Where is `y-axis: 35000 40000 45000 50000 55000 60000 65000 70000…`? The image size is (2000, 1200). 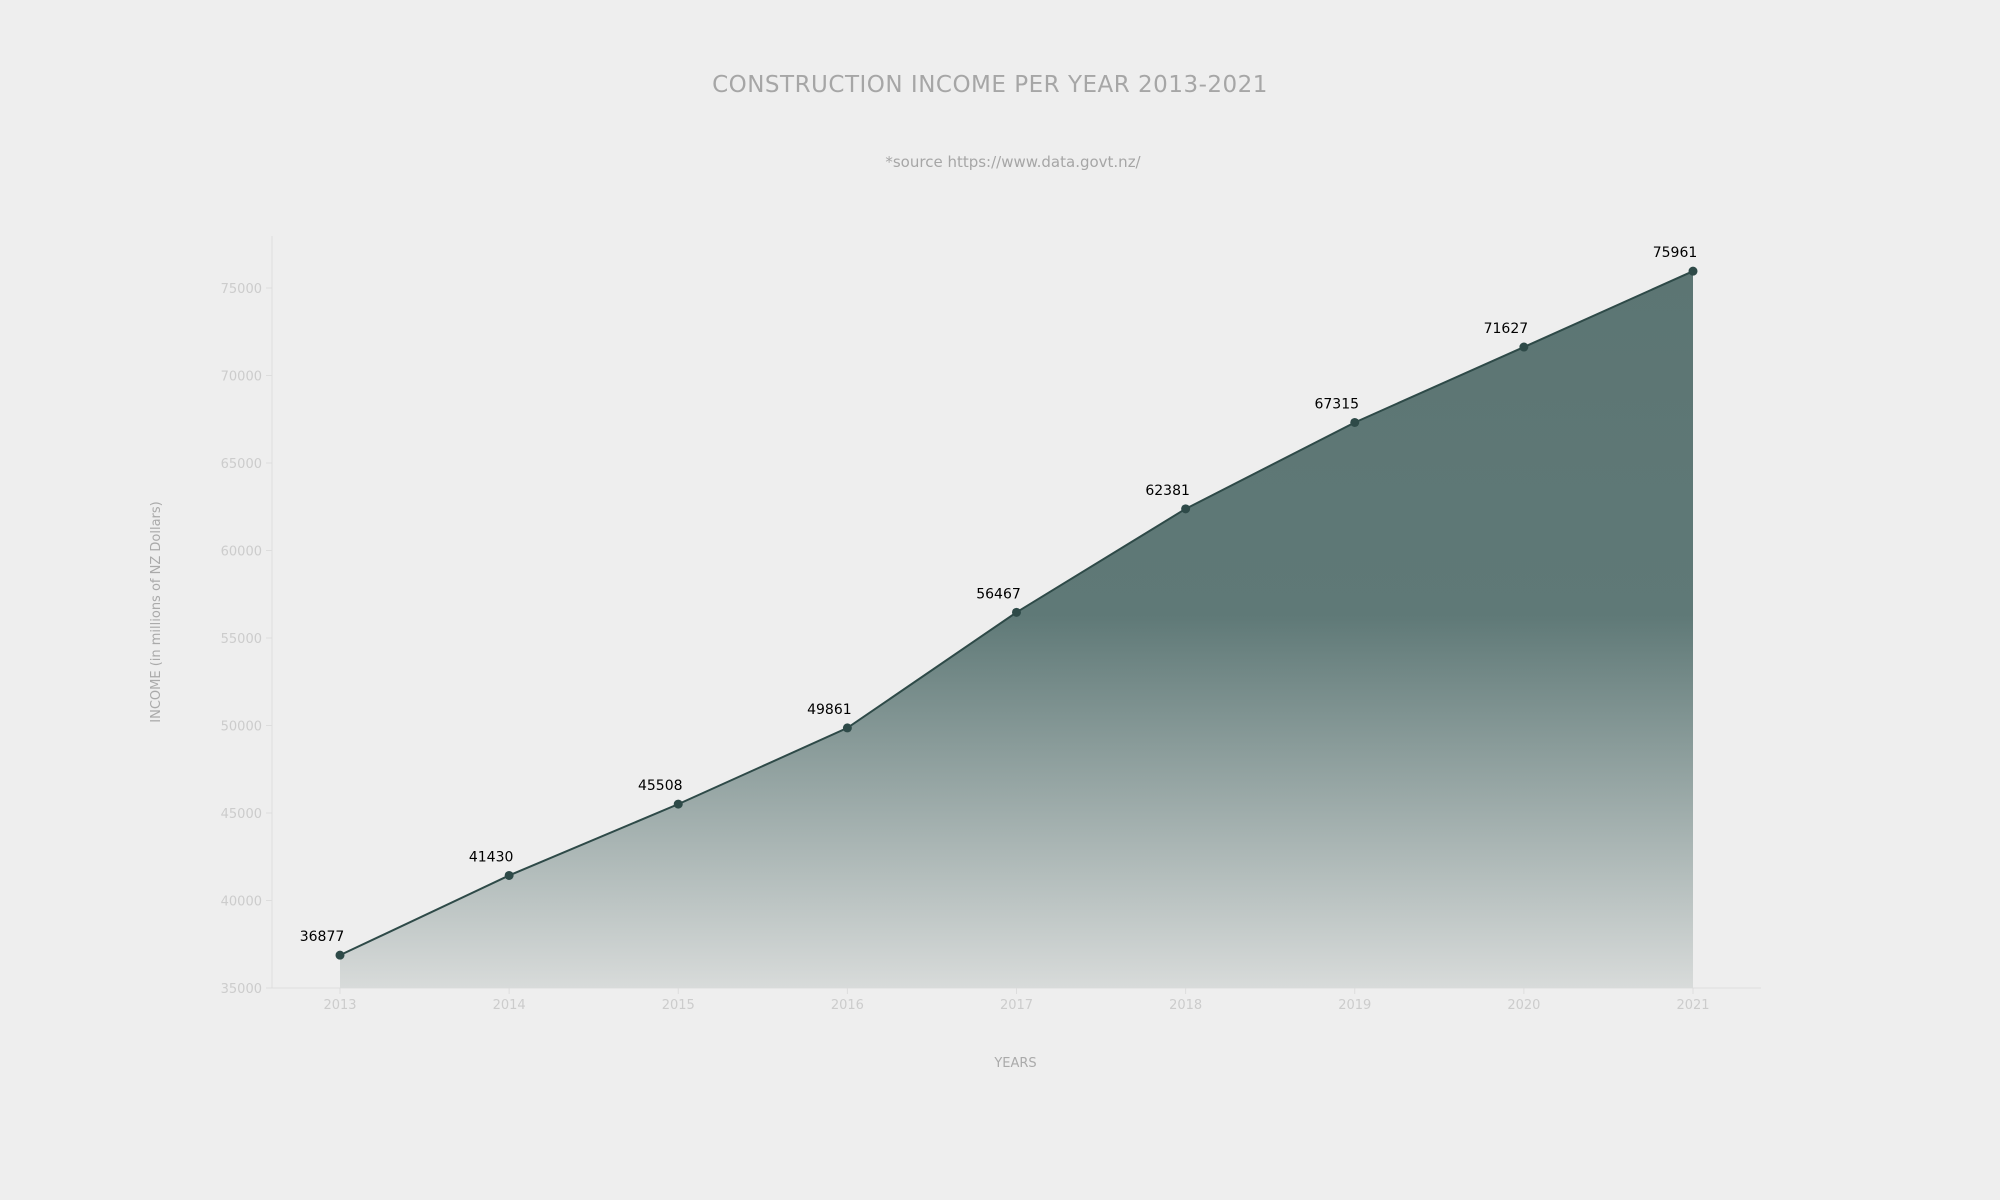
y-axis: 35000 40000 45000 50000 55000 60000 65000 70000… is located at coordinates (247, 616).